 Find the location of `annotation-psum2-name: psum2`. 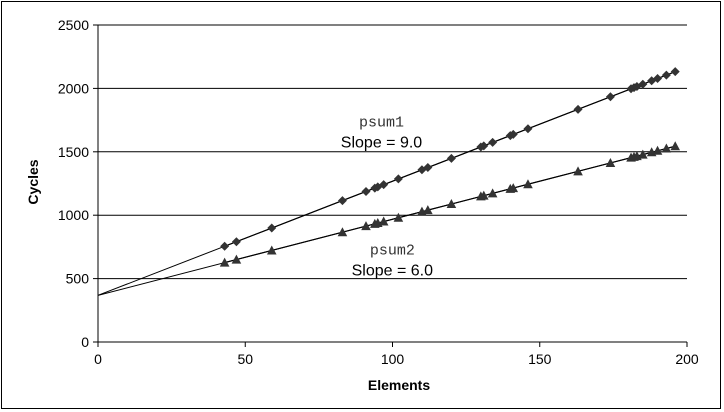

annotation-psum2-name: psum2 is located at coordinates (392, 250).